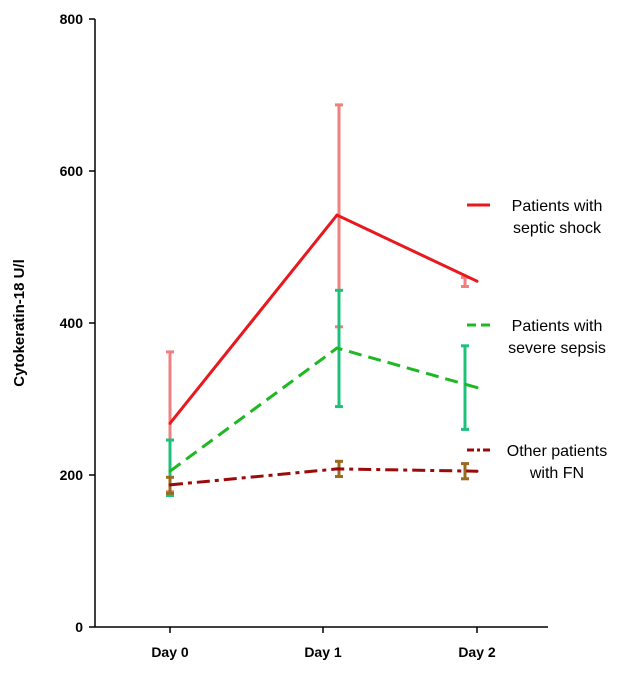 The image size is (629, 673). What do you see at coordinates (323, 652) in the screenshot?
I see `x-tick-label: Day 1` at bounding box center [323, 652].